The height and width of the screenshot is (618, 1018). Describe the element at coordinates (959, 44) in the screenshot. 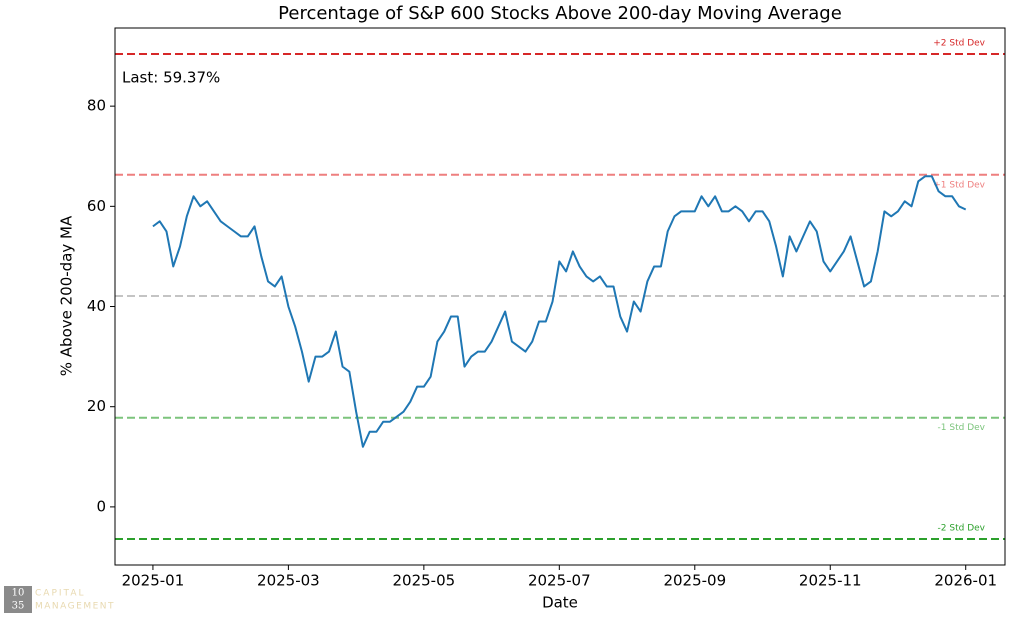

I see `reference-label: +2 Std Dev` at that location.